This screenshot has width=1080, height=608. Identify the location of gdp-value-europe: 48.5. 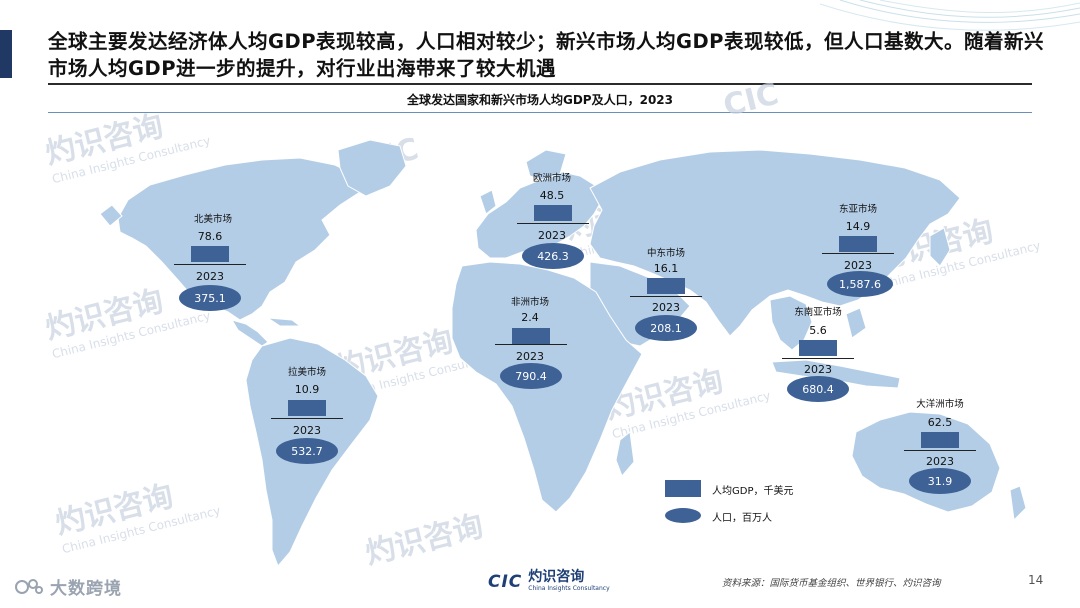
(552, 195).